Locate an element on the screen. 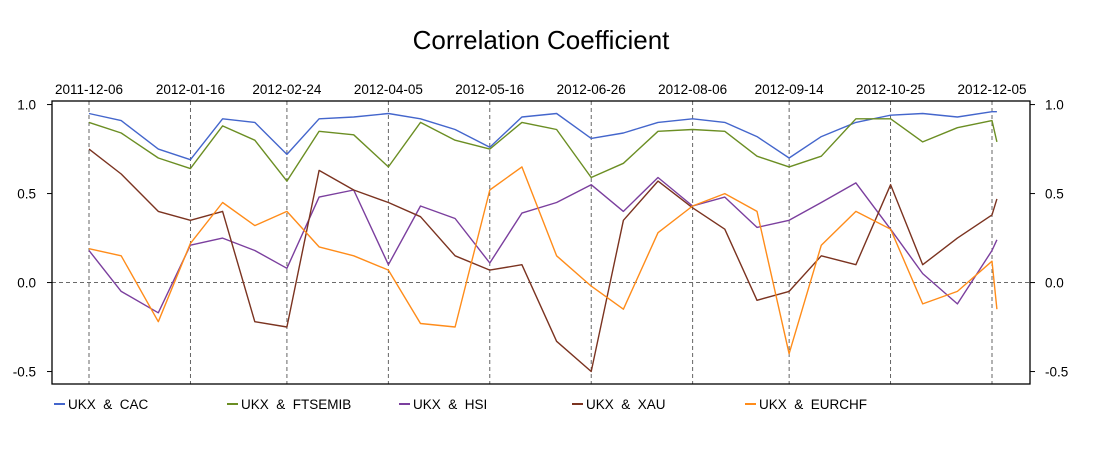  legend-label-0: UKX & CAC is located at coordinates (108, 404).